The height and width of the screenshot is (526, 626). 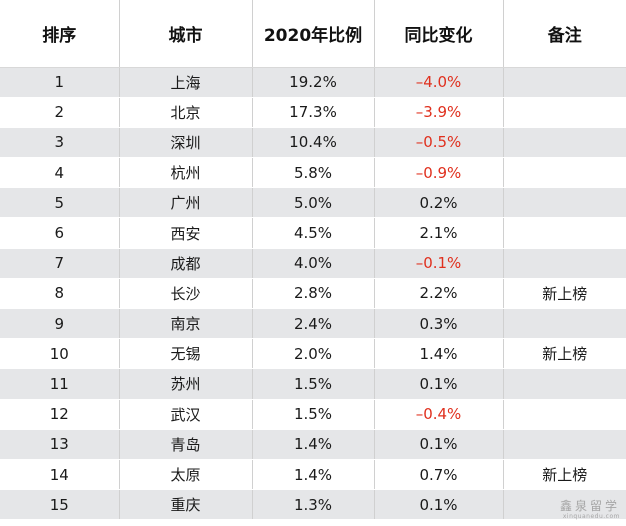 I want to click on cell-change: 0.7%, so click(x=438, y=475).